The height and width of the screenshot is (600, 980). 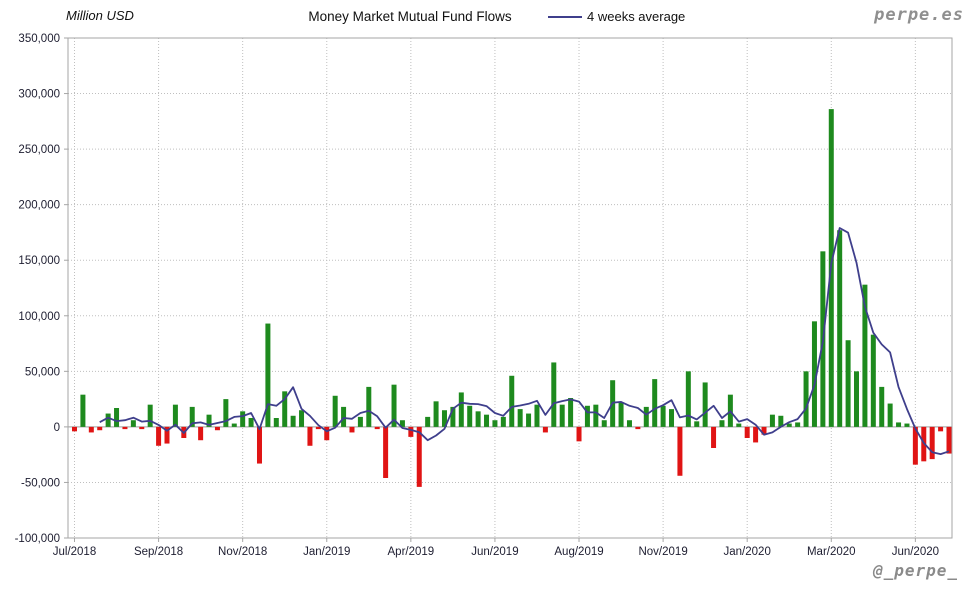 What do you see at coordinates (565, 16) in the screenshot?
I see `legend-line-swatch` at bounding box center [565, 16].